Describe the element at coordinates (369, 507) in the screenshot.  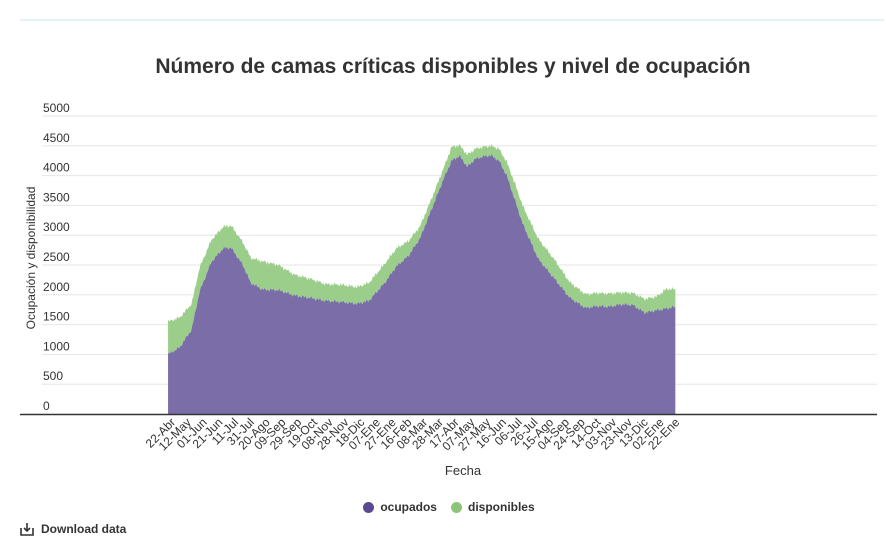
I see `legend-swatch-ocupados` at that location.